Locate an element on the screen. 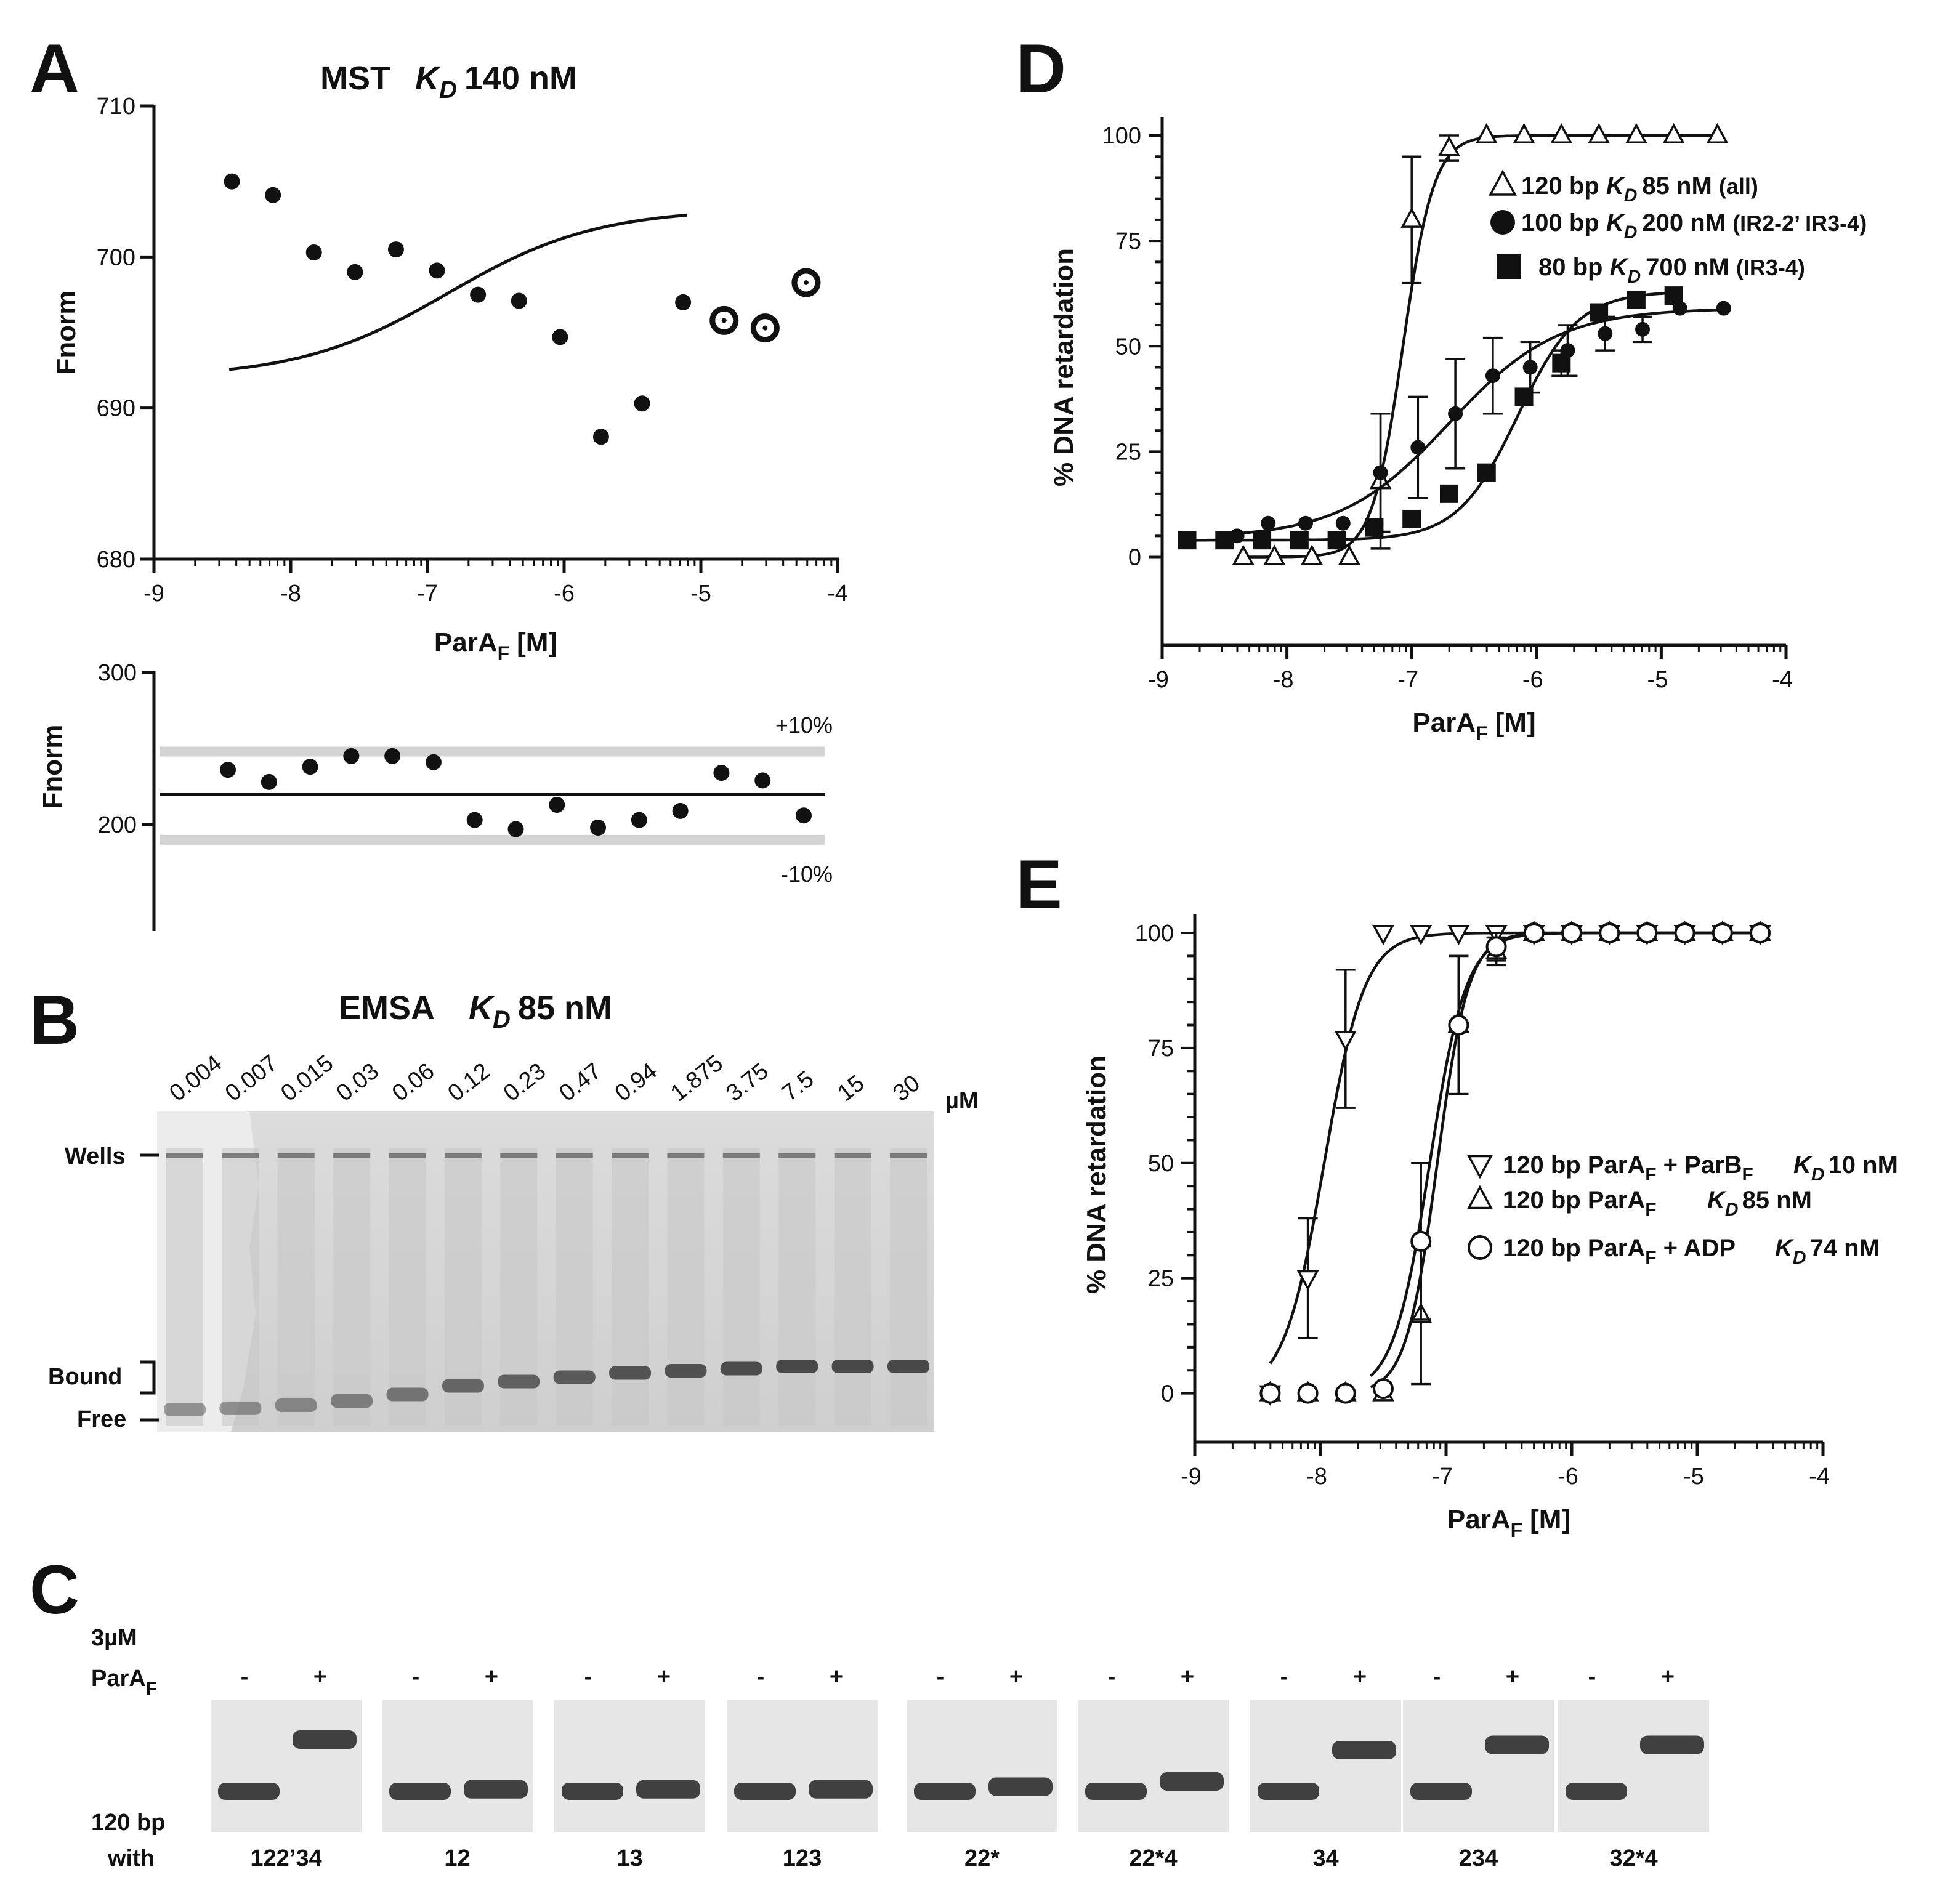  y-tick-label: 25 is located at coordinates (1161, 1279).